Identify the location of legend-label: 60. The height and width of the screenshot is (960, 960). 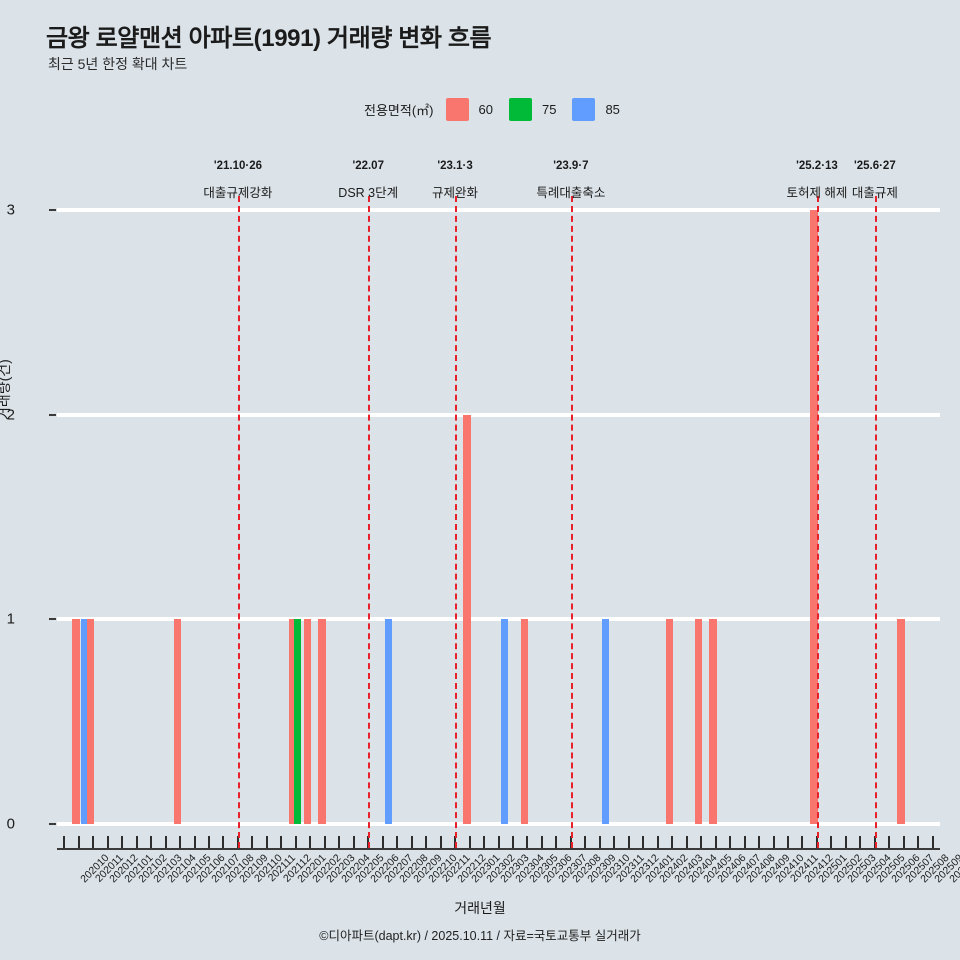
(485, 109).